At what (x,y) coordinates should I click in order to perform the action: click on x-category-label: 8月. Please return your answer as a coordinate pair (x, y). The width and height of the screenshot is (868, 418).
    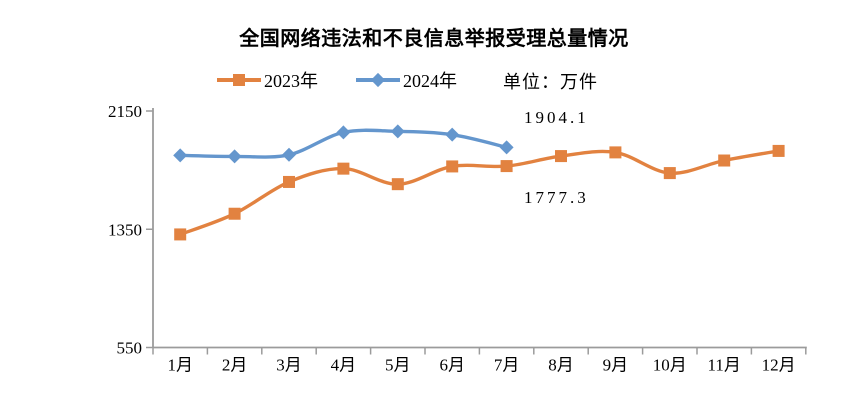
    Looking at the image, I should click on (561, 365).